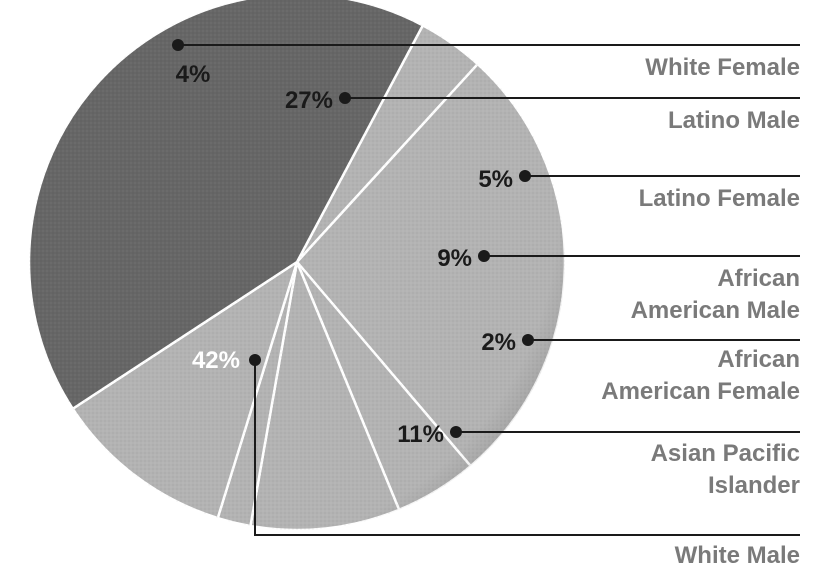 The height and width of the screenshot is (571, 819). I want to click on category-label-white-female: White Female, so click(722, 67).